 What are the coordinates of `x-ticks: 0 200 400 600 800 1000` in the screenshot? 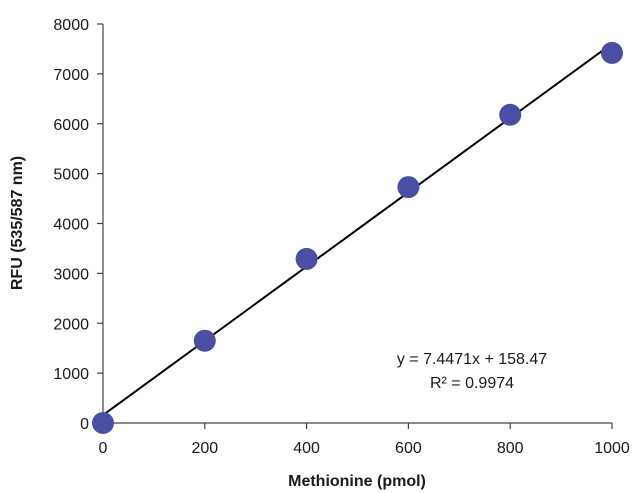 It's located at (364, 440).